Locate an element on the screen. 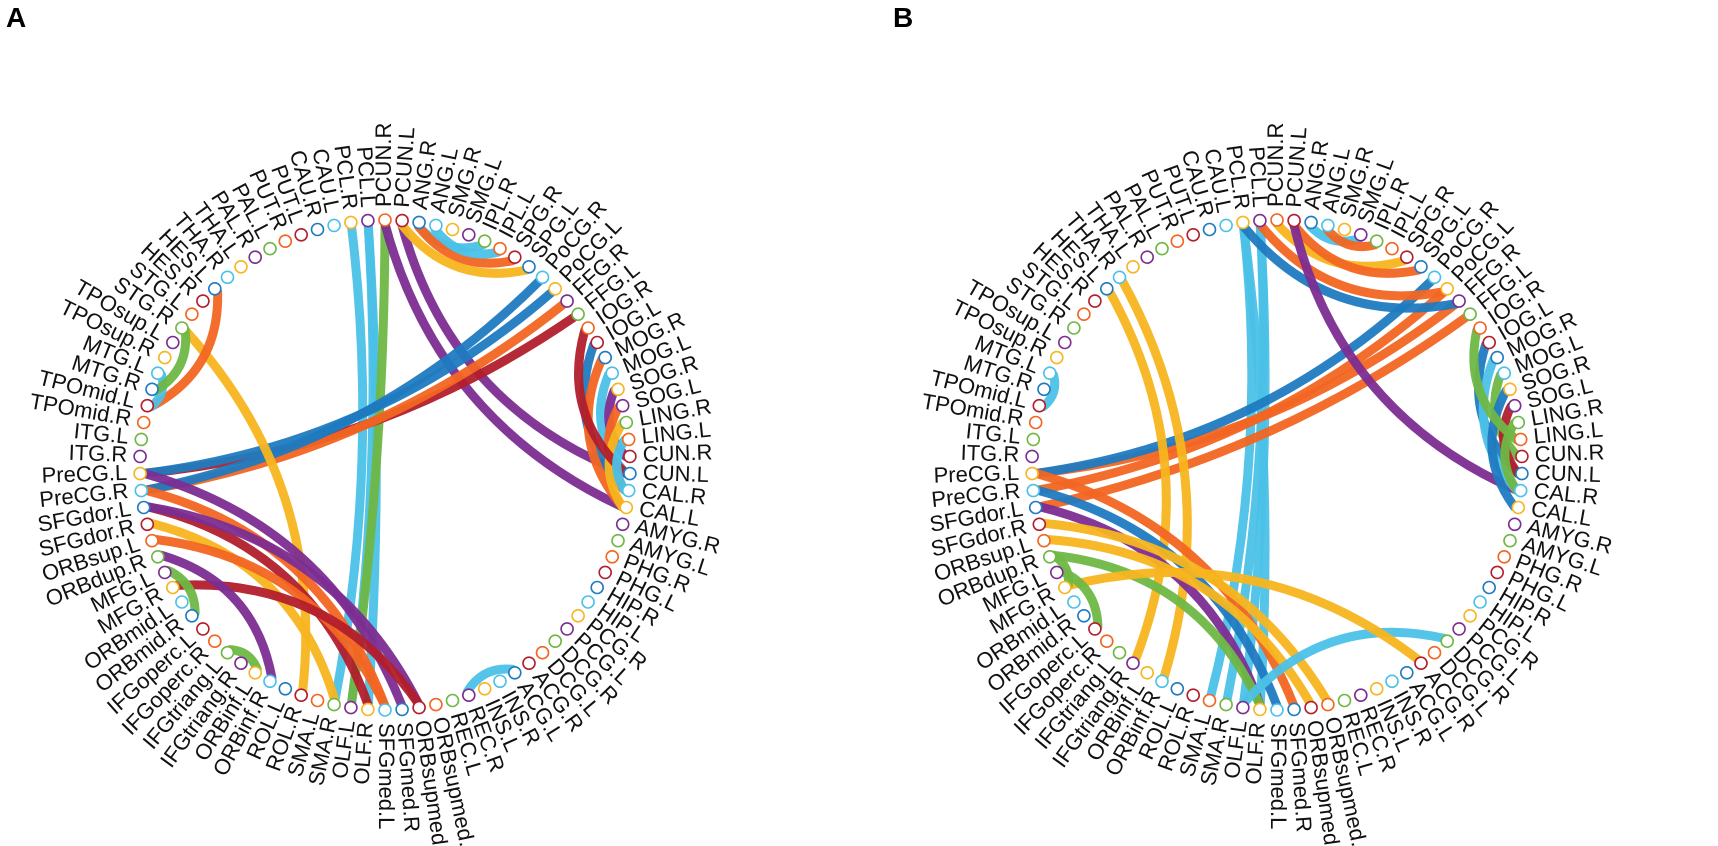 The image size is (1718, 846). node-label: PCUN.L is located at coordinates (1296, 167).